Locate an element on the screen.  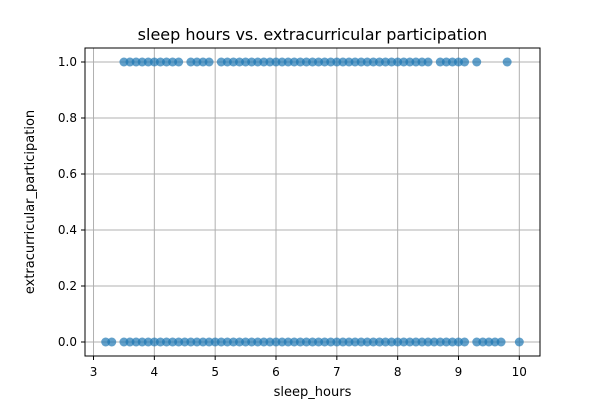
y-tick-label: 0.6 is located at coordinates (67, 174).